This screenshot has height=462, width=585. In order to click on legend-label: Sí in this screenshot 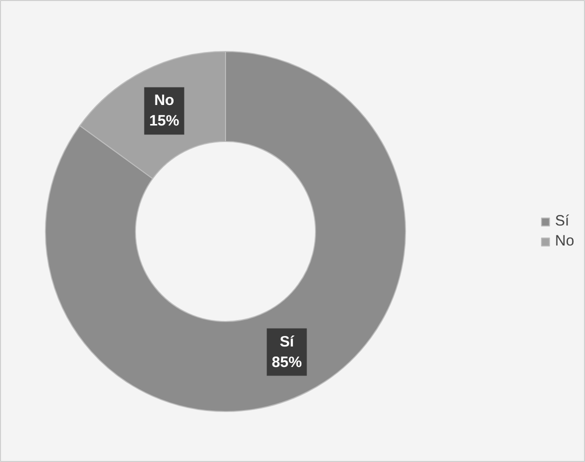, I will do `click(562, 221)`.